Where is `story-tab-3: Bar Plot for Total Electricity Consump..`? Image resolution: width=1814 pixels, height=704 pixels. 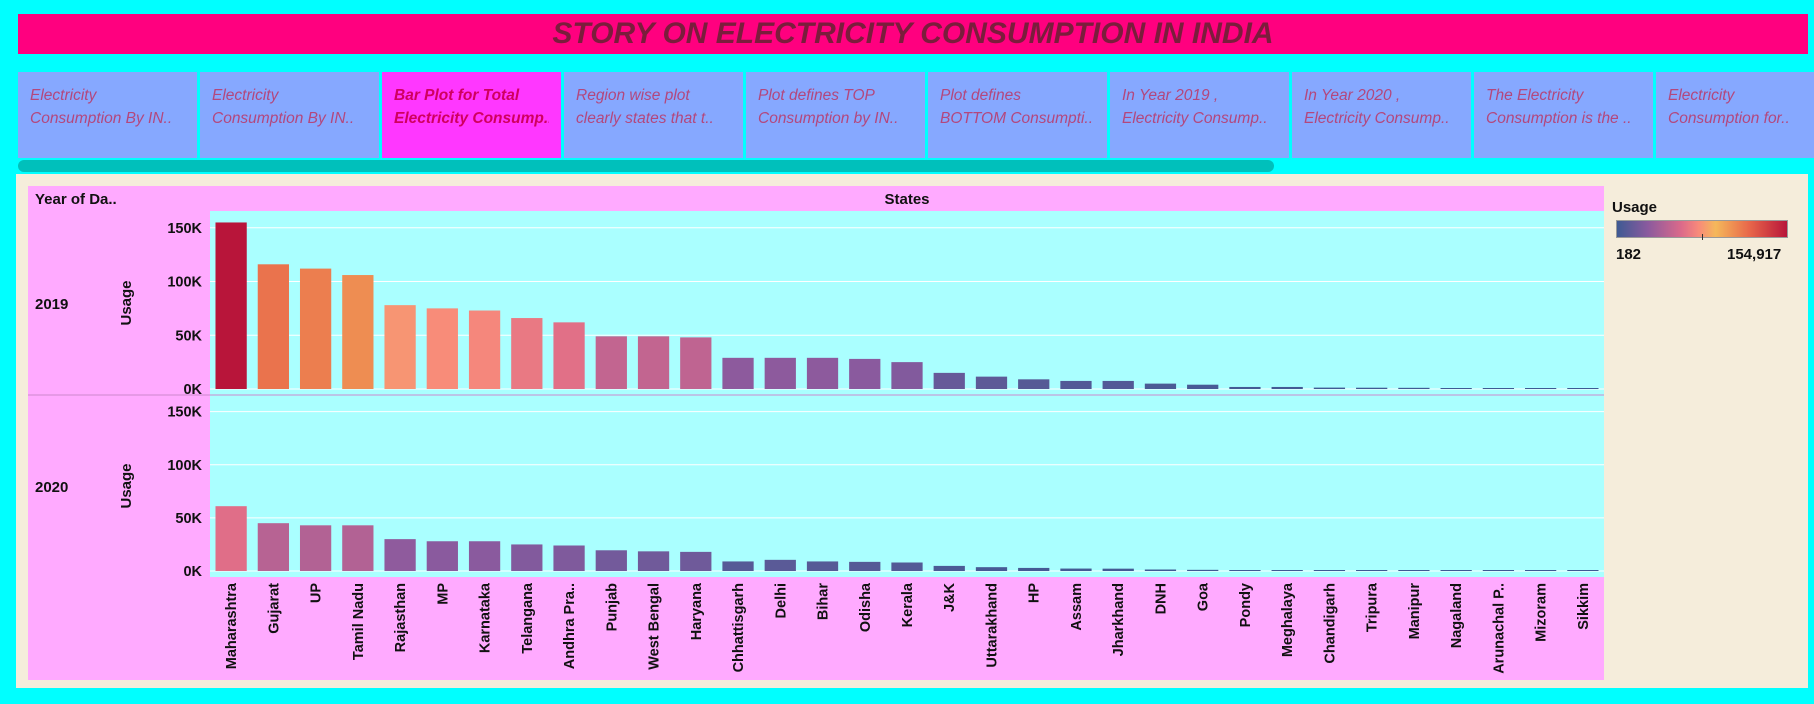 story-tab-3: Bar Plot for Total Electricity Consump.. is located at coordinates (471, 115).